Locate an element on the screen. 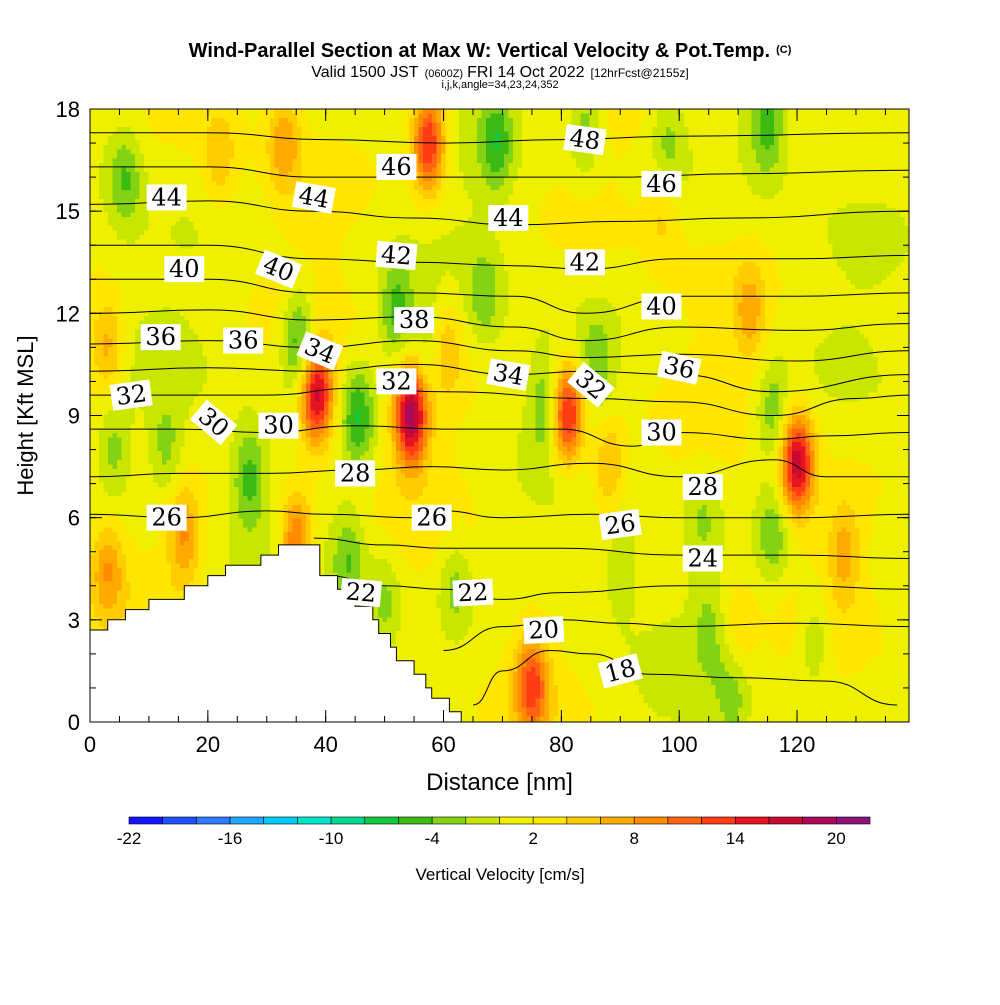 This screenshot has width=1000, height=1005. x-tick-label: 60 is located at coordinates (443, 744).